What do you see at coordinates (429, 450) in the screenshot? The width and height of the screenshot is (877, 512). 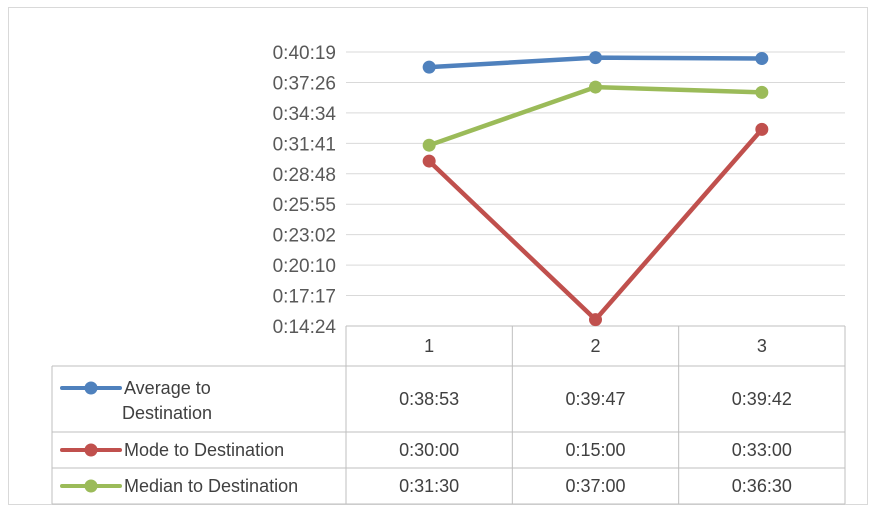 I see `data-table-value: 0:30:00` at bounding box center [429, 450].